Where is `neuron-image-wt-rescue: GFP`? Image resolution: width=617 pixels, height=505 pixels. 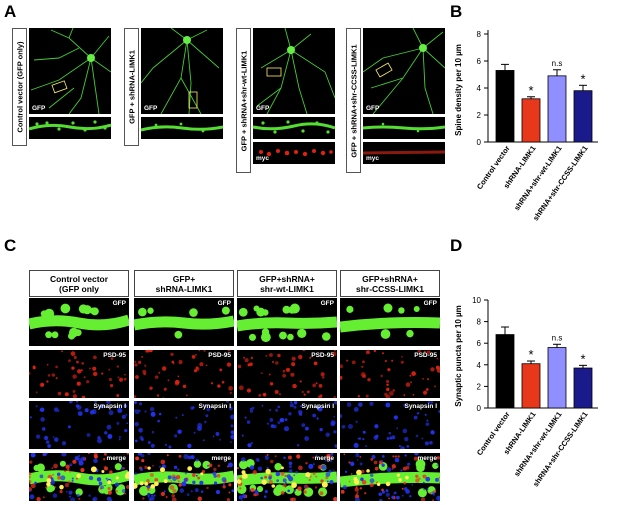 neuron-image-wt-rescue: GFP is located at coordinates (294, 71).